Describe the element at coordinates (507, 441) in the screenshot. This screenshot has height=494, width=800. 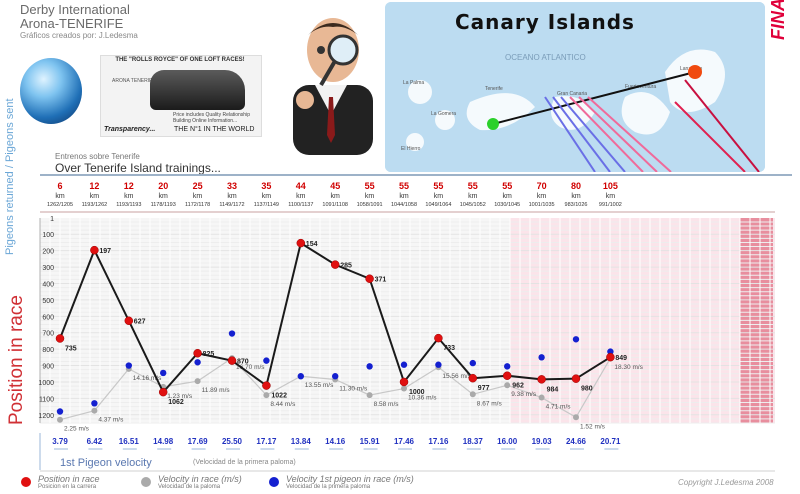
I see `first-velocity-value: 16.00` at that location.